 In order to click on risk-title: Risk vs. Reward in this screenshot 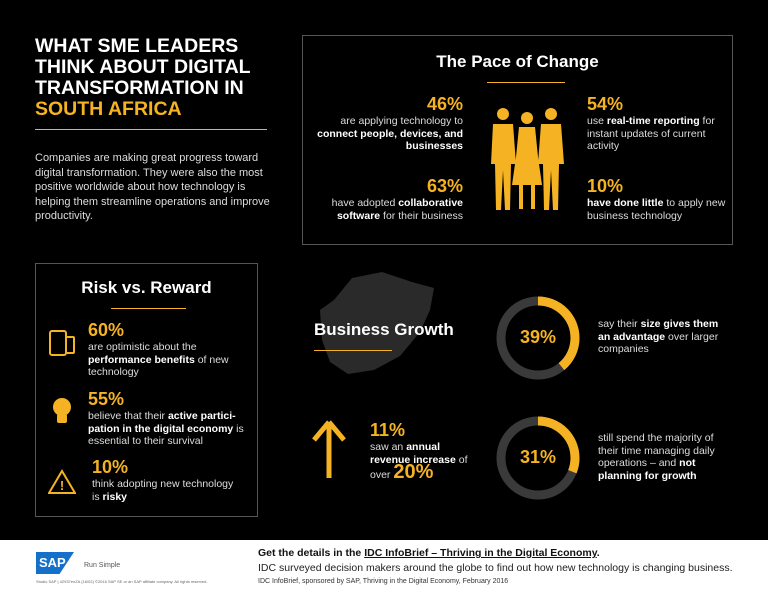, I will do `click(146, 287)`.